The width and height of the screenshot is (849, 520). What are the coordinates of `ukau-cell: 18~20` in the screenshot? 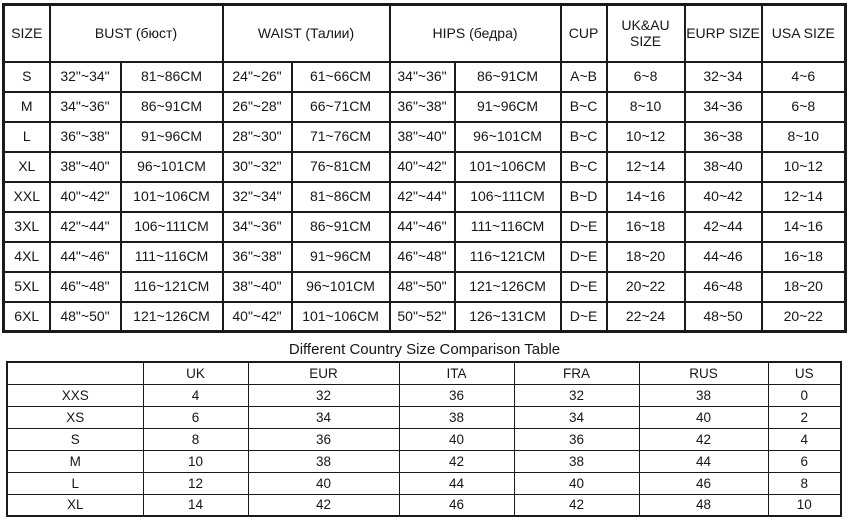 It's located at (645, 256).